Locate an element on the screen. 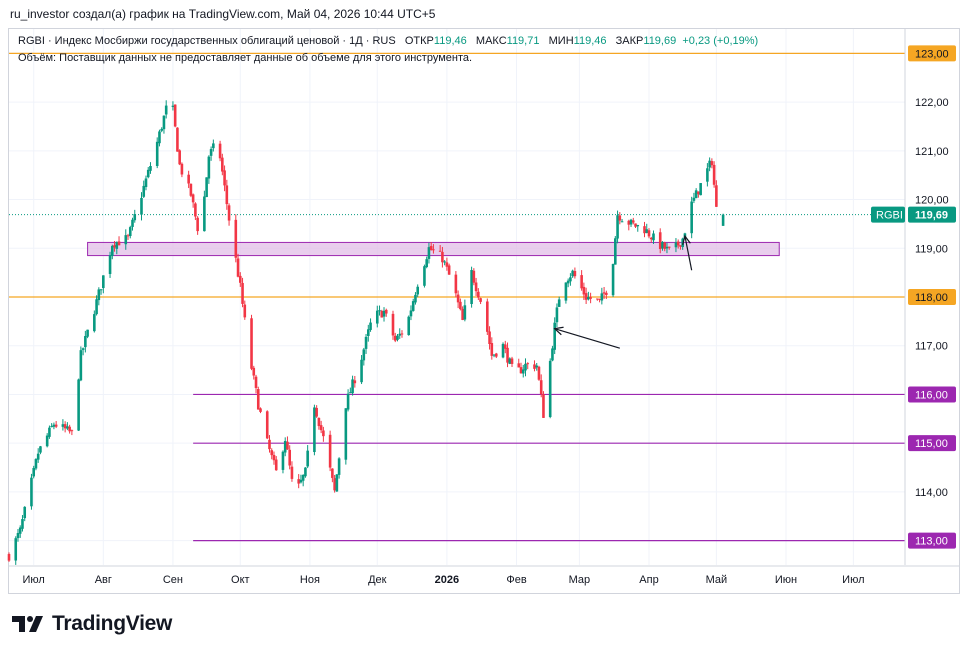 This screenshot has width=970, height=654. legend-low: 119,46 is located at coordinates (590, 41).